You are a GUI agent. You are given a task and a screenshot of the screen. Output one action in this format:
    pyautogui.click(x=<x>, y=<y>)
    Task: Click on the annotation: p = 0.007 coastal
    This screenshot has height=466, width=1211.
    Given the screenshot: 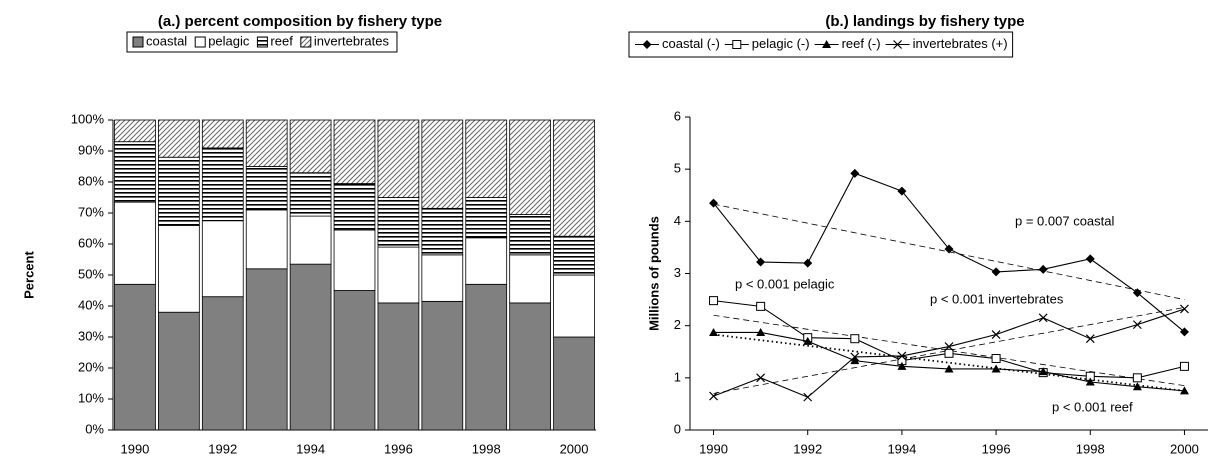 What is the action you would take?
    pyautogui.click(x=1064, y=220)
    